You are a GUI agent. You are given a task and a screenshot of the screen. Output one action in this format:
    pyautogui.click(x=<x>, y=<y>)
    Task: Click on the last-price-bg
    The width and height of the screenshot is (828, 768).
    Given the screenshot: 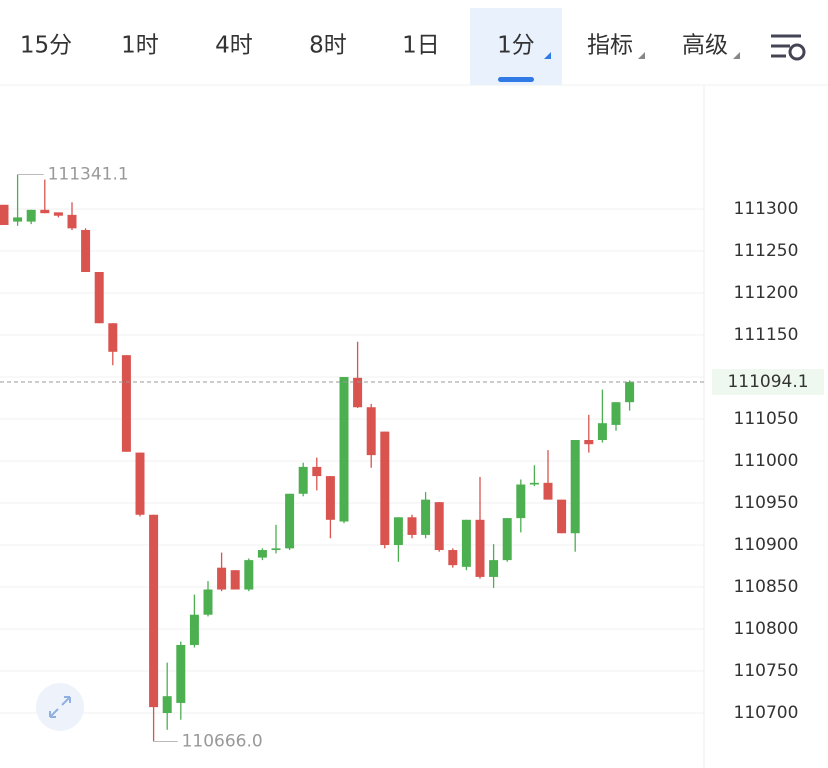 What is the action you would take?
    pyautogui.click(x=768, y=381)
    